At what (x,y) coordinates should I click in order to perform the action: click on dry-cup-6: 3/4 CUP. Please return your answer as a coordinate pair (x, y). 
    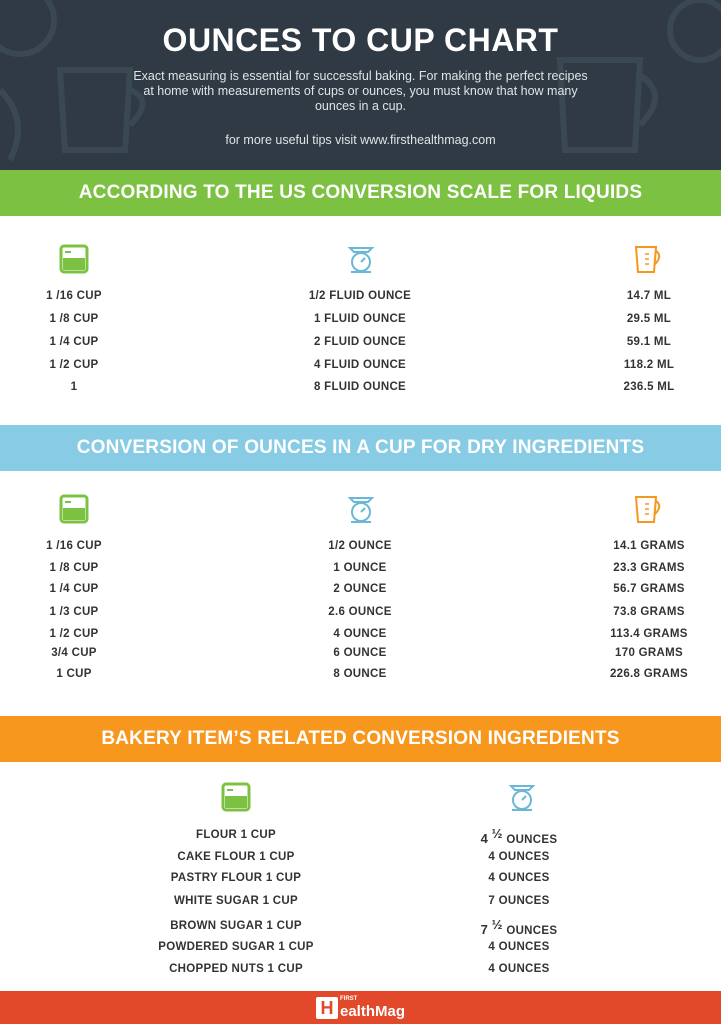
    Looking at the image, I should click on (74, 653).